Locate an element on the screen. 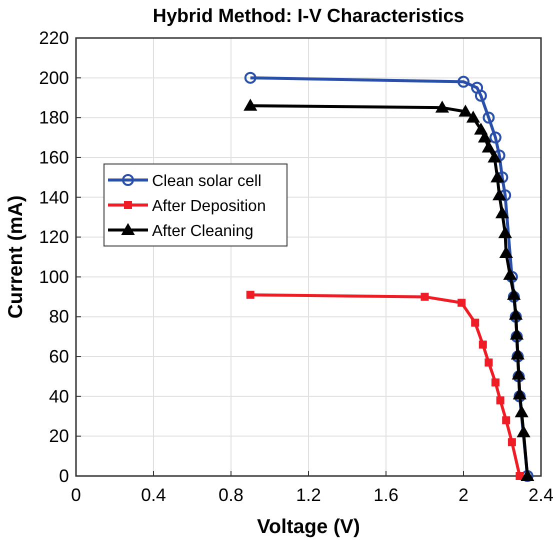 This screenshot has height=545, width=556. x-tick-label: 1.6 is located at coordinates (386, 495).